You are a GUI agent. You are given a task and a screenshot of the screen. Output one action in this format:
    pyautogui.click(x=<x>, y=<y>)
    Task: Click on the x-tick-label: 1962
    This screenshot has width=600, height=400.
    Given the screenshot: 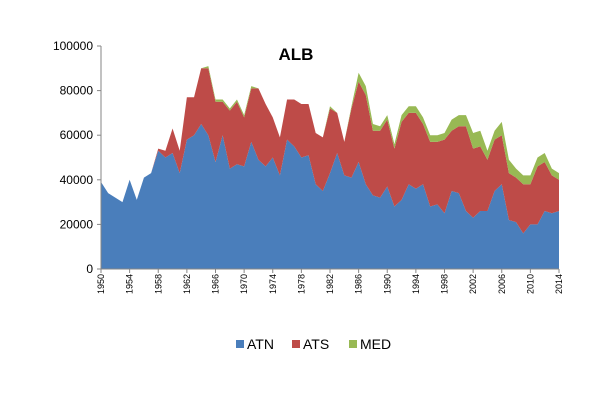 What is the action you would take?
    pyautogui.click(x=187, y=284)
    